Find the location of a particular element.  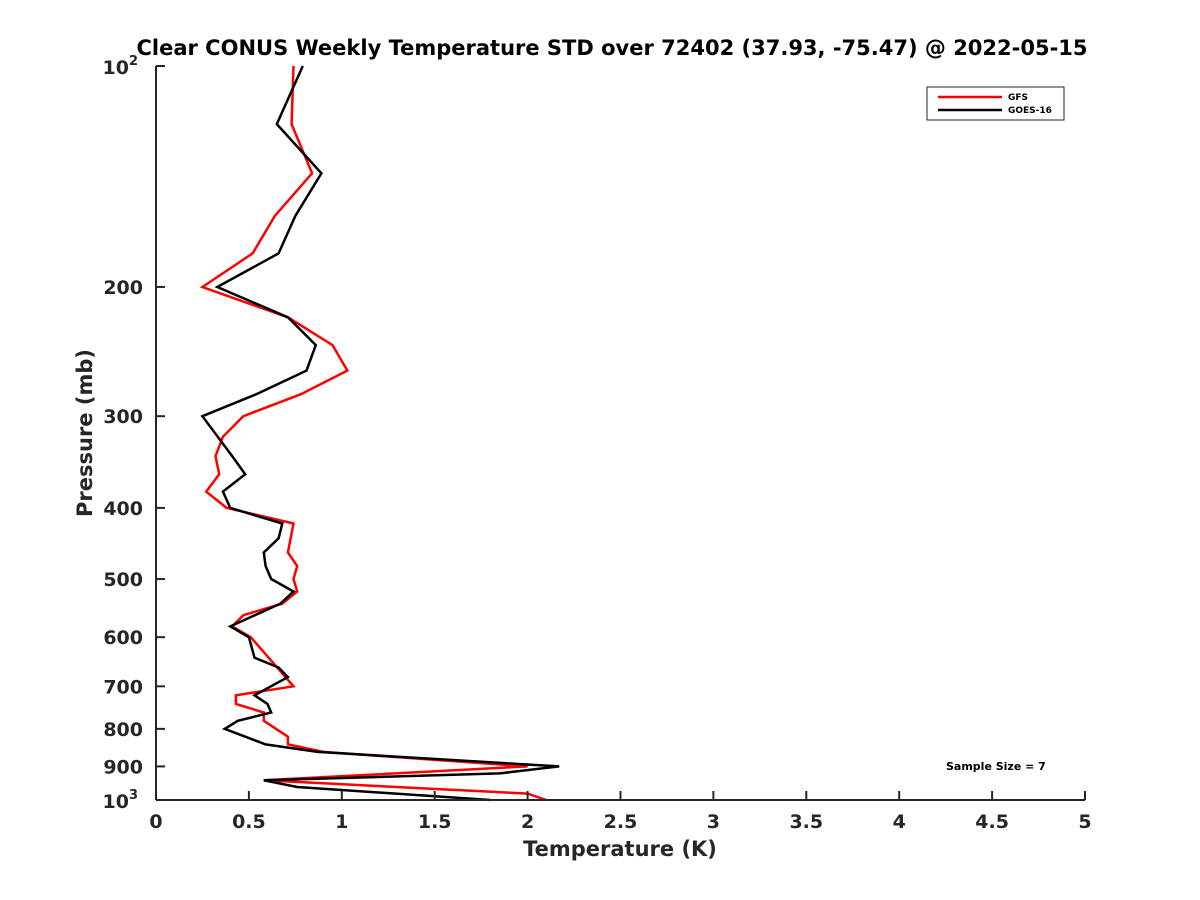

y-tick-label: 400 is located at coordinates (123, 509).